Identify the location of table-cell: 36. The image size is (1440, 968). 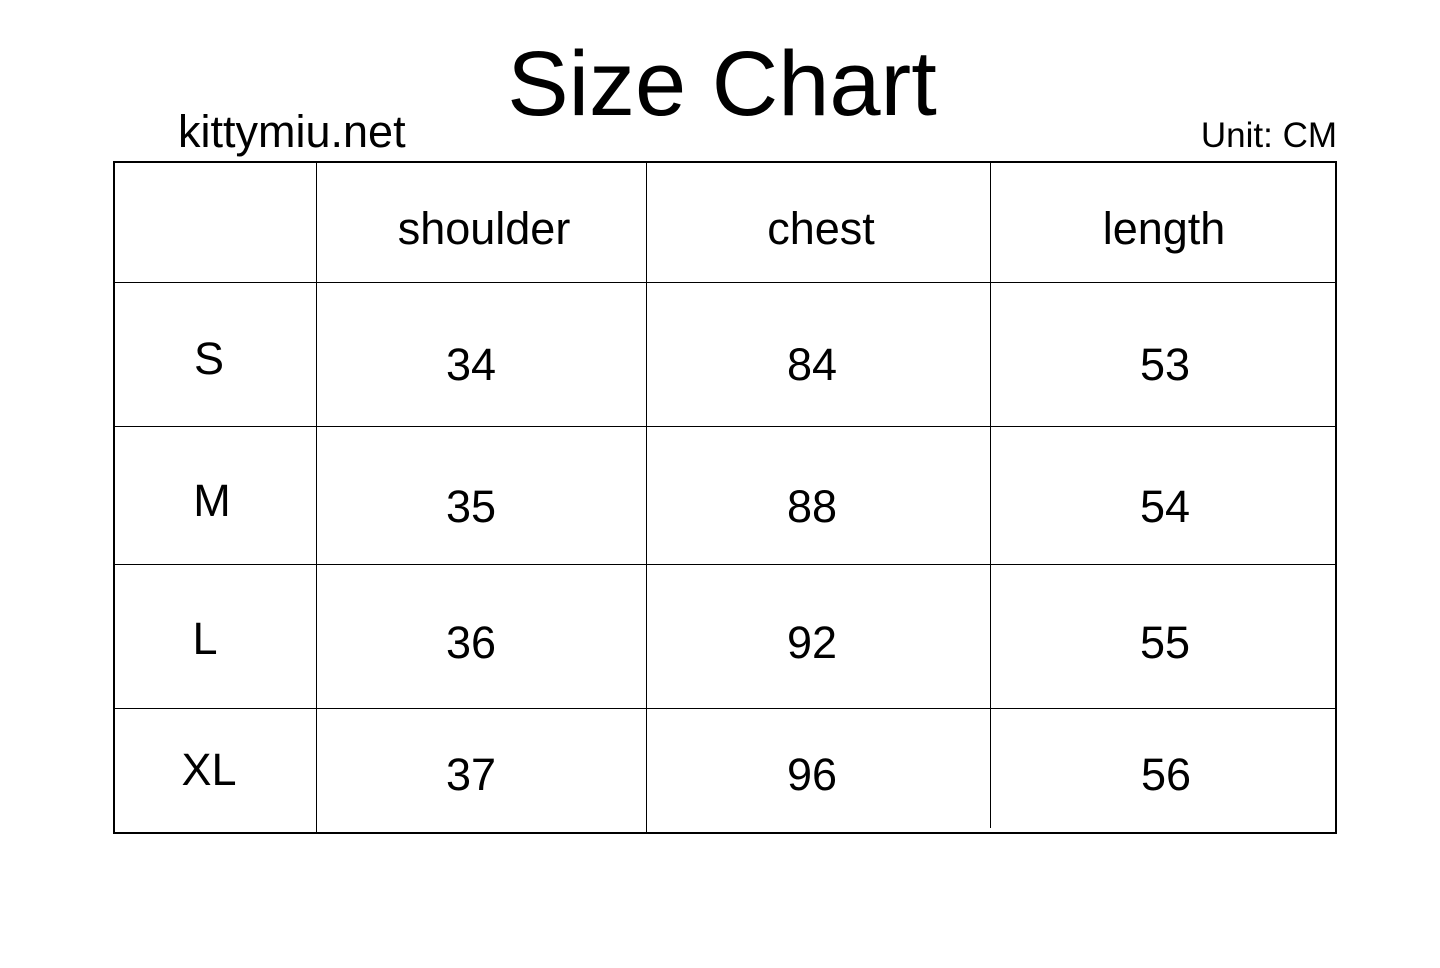
(471, 642).